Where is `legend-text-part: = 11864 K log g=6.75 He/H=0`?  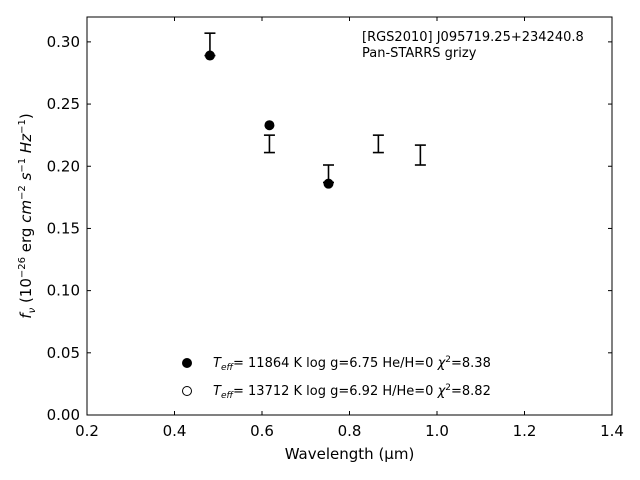
legend-text-part: = 11864 K log g=6.75 He/H=0 is located at coordinates (335, 363).